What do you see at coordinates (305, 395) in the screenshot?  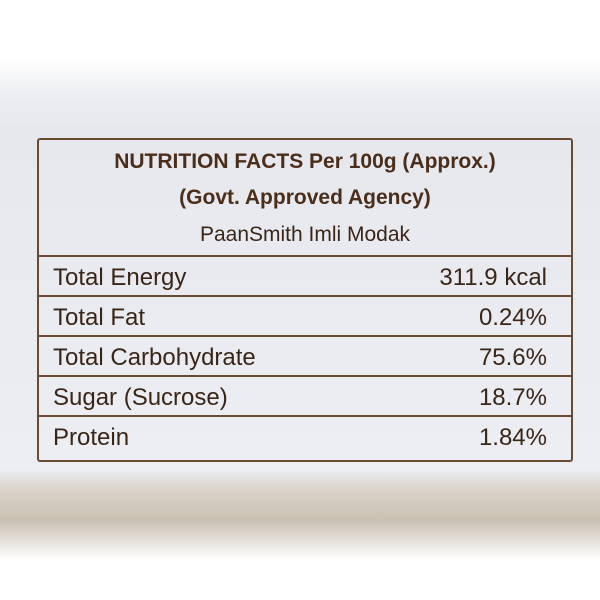 I see `table-row: Sugar (Sucrose) 18.7%` at bounding box center [305, 395].